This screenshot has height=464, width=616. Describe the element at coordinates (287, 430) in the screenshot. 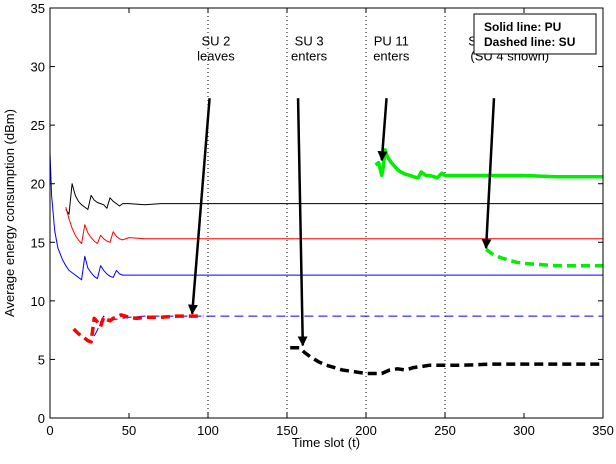

I see `x-tick-label: 150` at that location.